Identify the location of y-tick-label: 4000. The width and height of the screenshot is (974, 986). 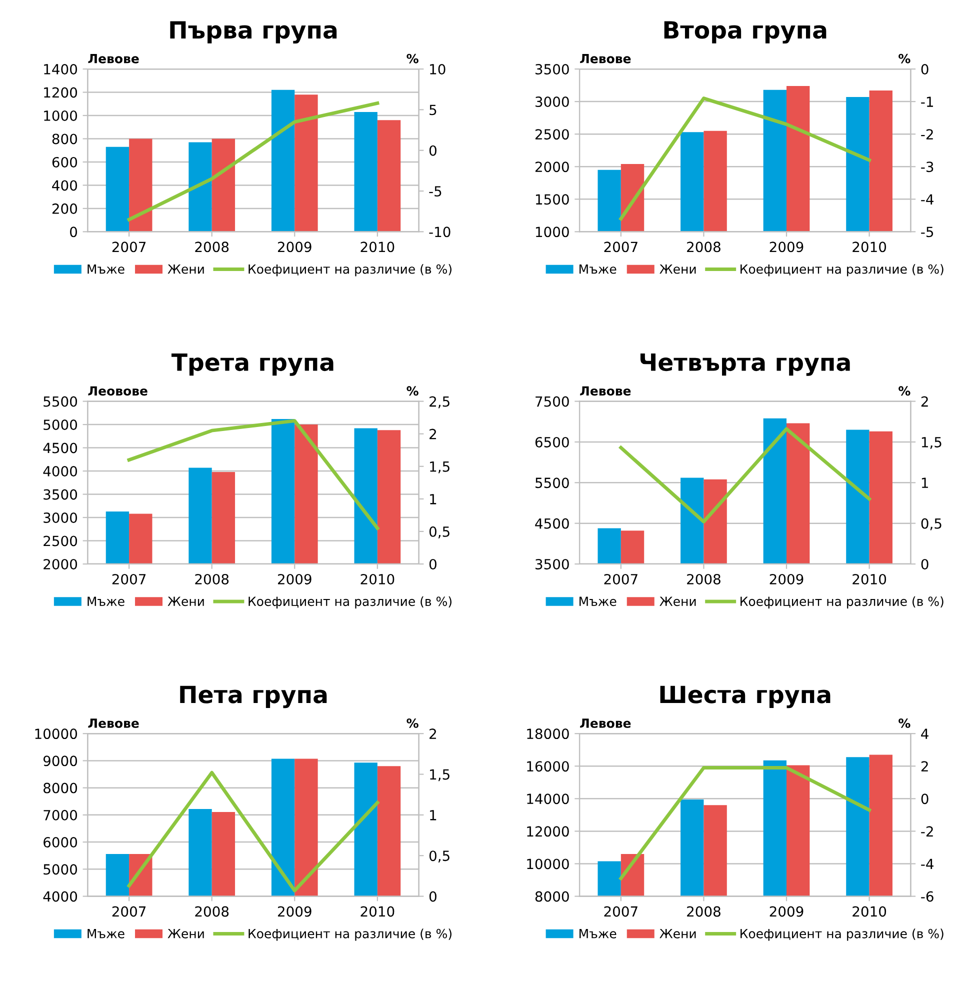
(60, 471).